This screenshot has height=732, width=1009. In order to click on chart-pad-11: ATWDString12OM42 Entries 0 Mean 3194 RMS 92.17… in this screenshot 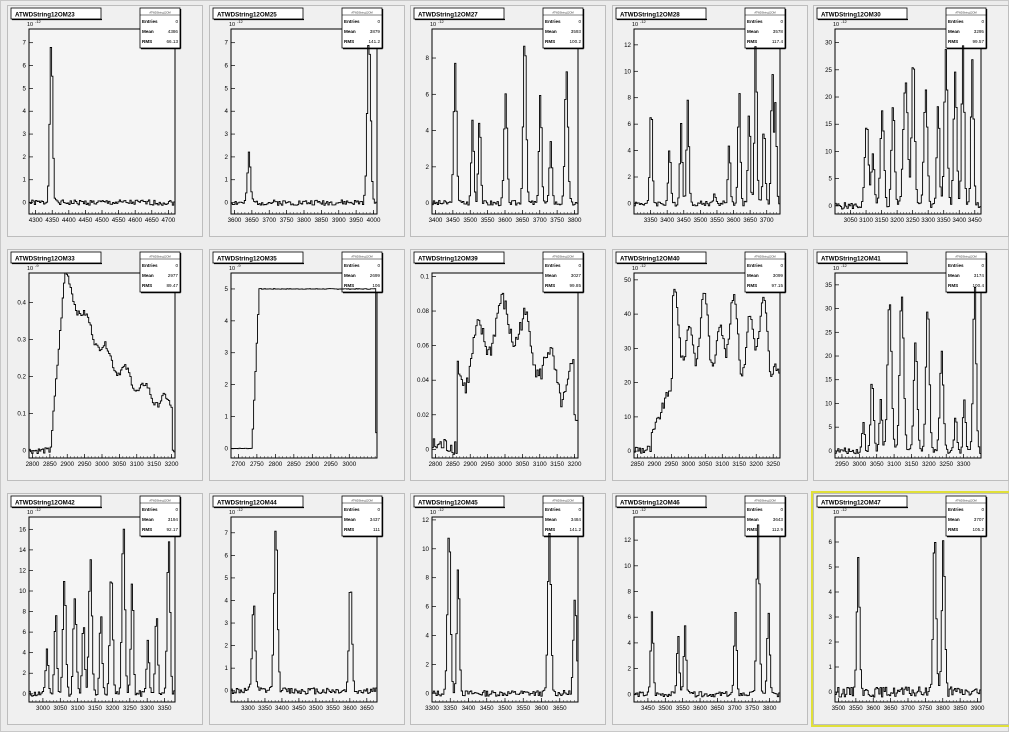, I will do `click(105, 609)`.